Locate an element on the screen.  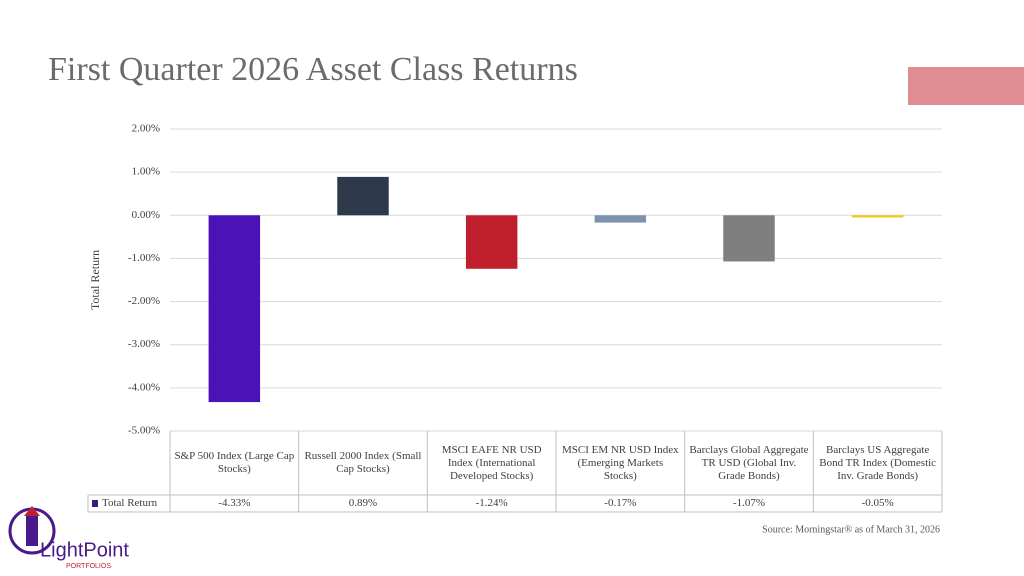
chart-title: First Quarter 2026 Asset Class Returns is located at coordinates (313, 69).